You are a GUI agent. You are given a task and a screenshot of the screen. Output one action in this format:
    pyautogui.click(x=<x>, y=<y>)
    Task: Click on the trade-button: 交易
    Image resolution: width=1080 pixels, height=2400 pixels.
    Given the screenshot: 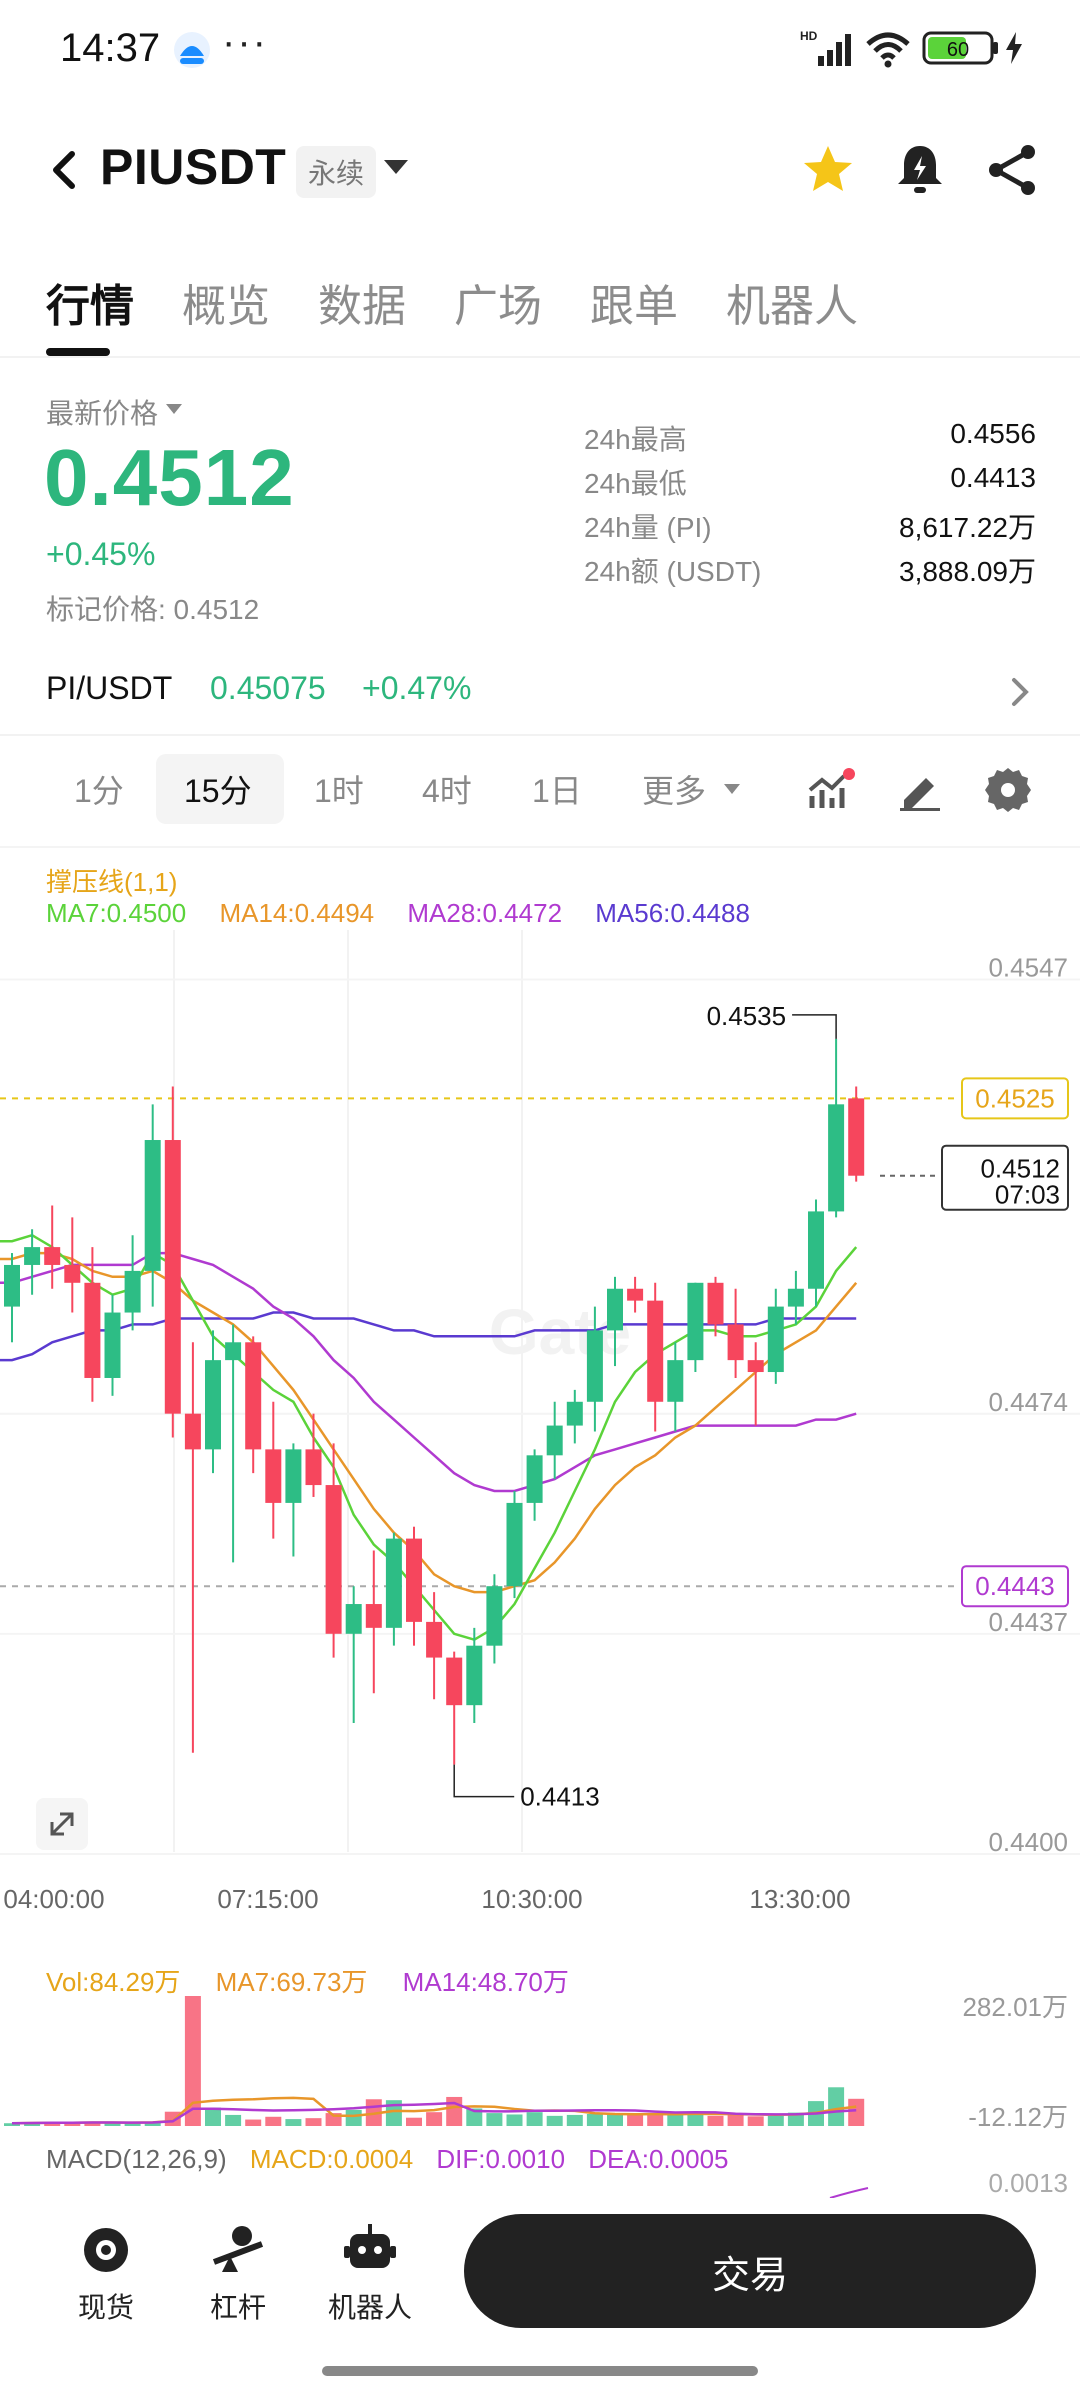 What is the action you would take?
    pyautogui.click(x=750, y=2271)
    